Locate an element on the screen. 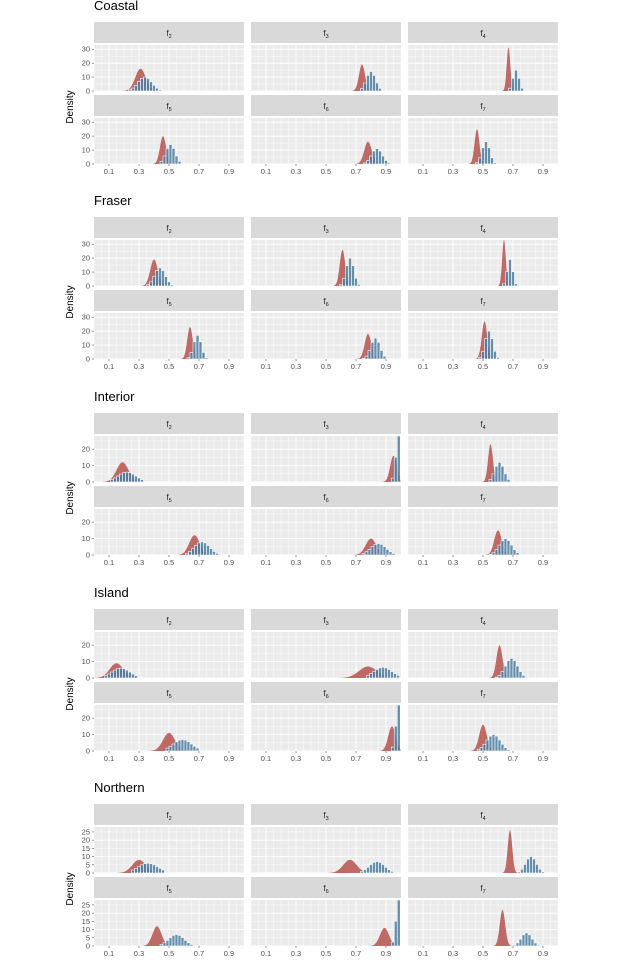 Image resolution: width=623 pixels, height=960 pixels. facet-label: f2 is located at coordinates (168, 425).